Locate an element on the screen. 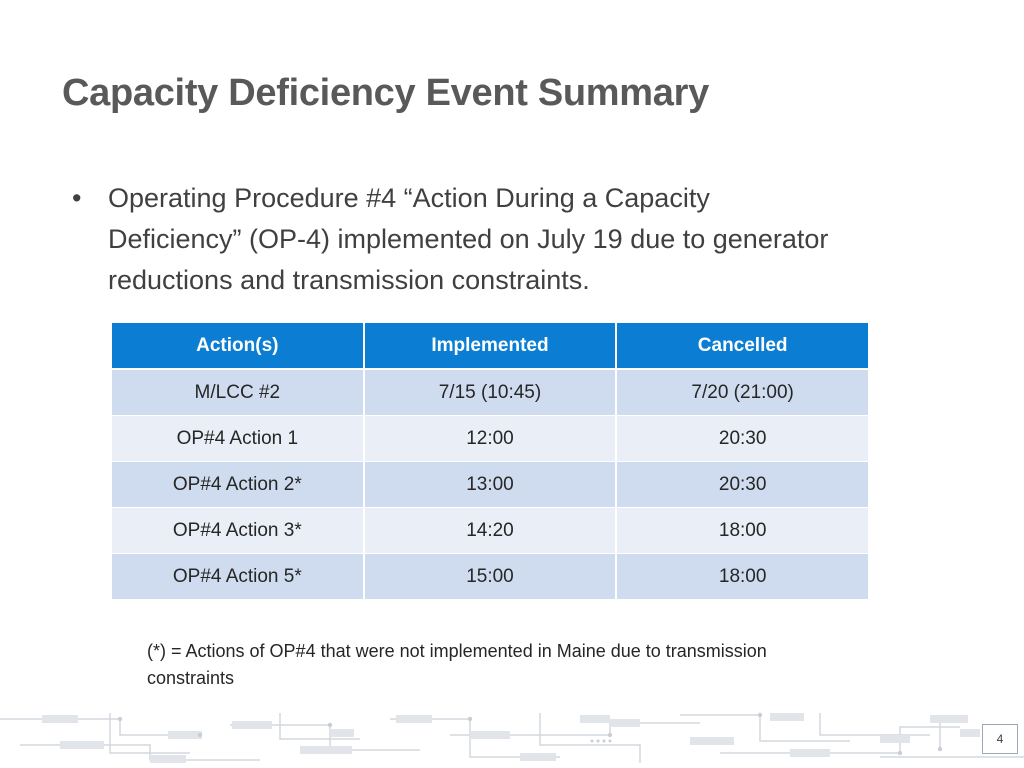 The width and height of the screenshot is (1024, 768). table-cell-action: OP#4 Action 1 is located at coordinates (237, 438).